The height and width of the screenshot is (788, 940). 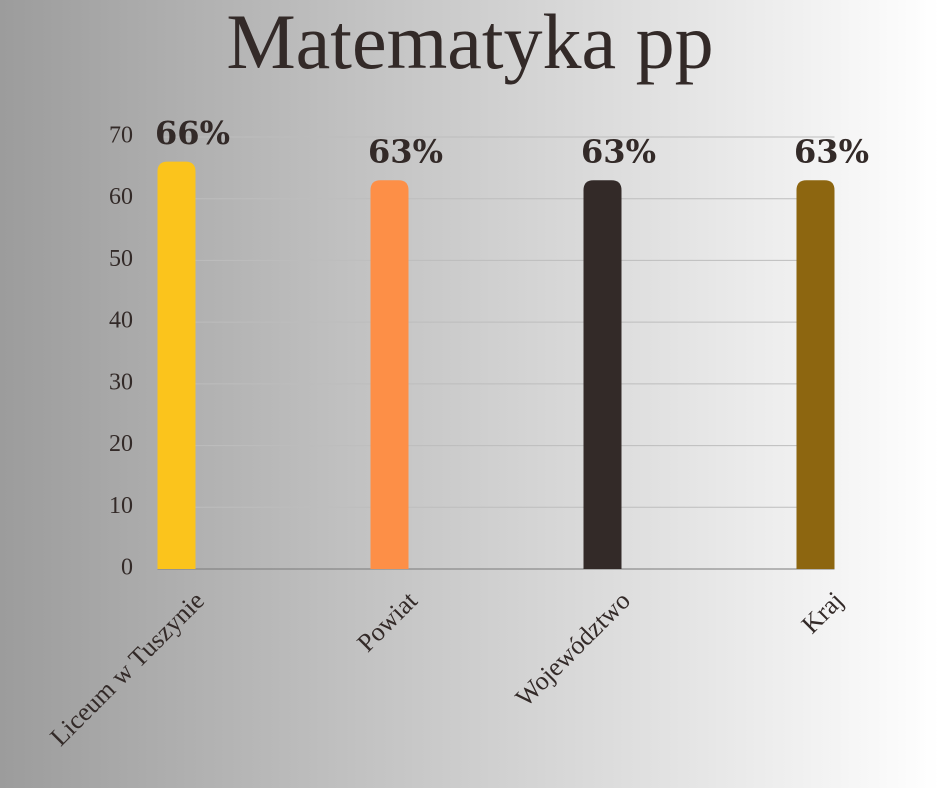 What do you see at coordinates (192, 133) in the screenshot?
I see `value-label: 66%` at bounding box center [192, 133].